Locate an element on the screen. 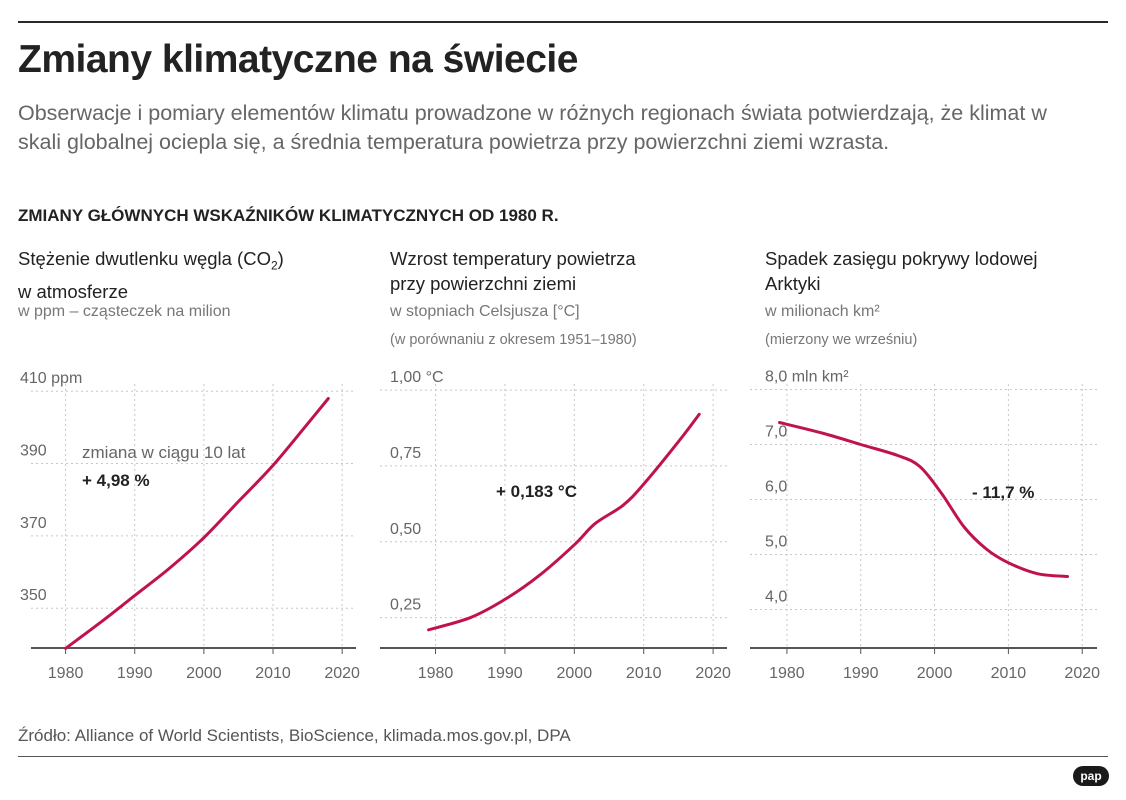 This screenshot has height=800, width=1126. panel-co2-title-line2: w atmosferze is located at coordinates (73, 291).